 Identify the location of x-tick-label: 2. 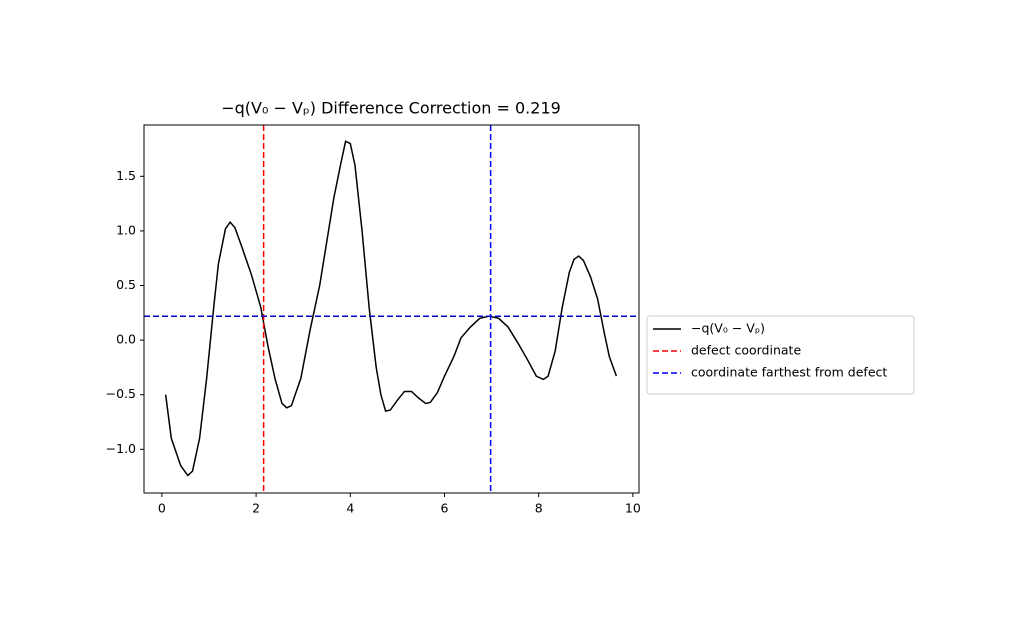
(256, 508).